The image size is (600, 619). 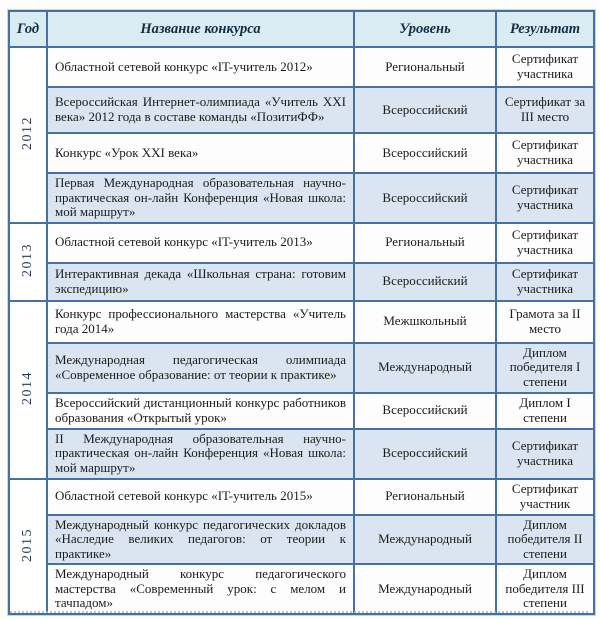 I want to click on result-cell: Диплом победителя I степени, so click(x=545, y=367).